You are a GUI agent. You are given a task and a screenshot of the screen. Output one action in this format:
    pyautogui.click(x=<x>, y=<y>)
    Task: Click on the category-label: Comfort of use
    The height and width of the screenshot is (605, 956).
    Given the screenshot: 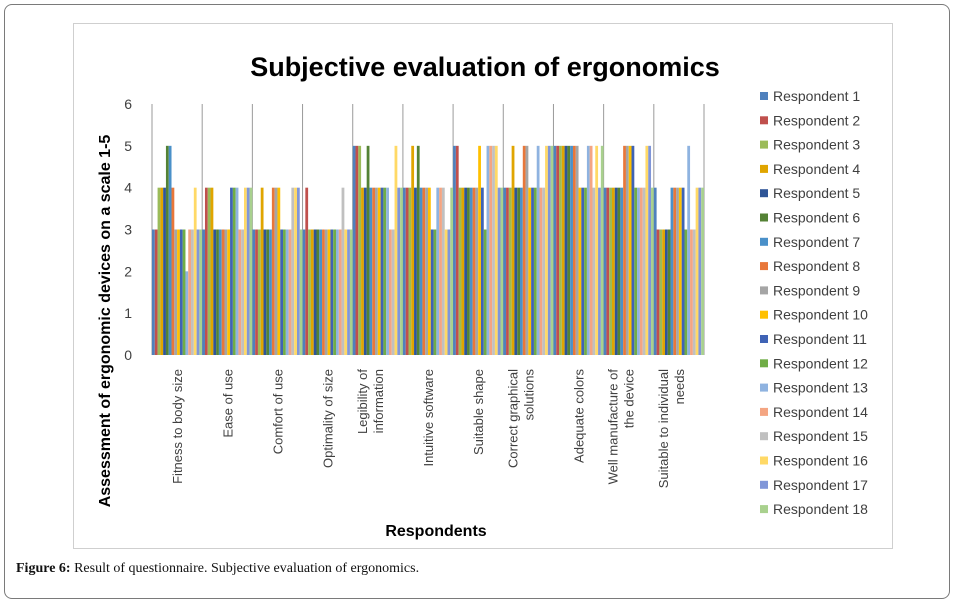 What is the action you would take?
    pyautogui.click(x=277, y=411)
    